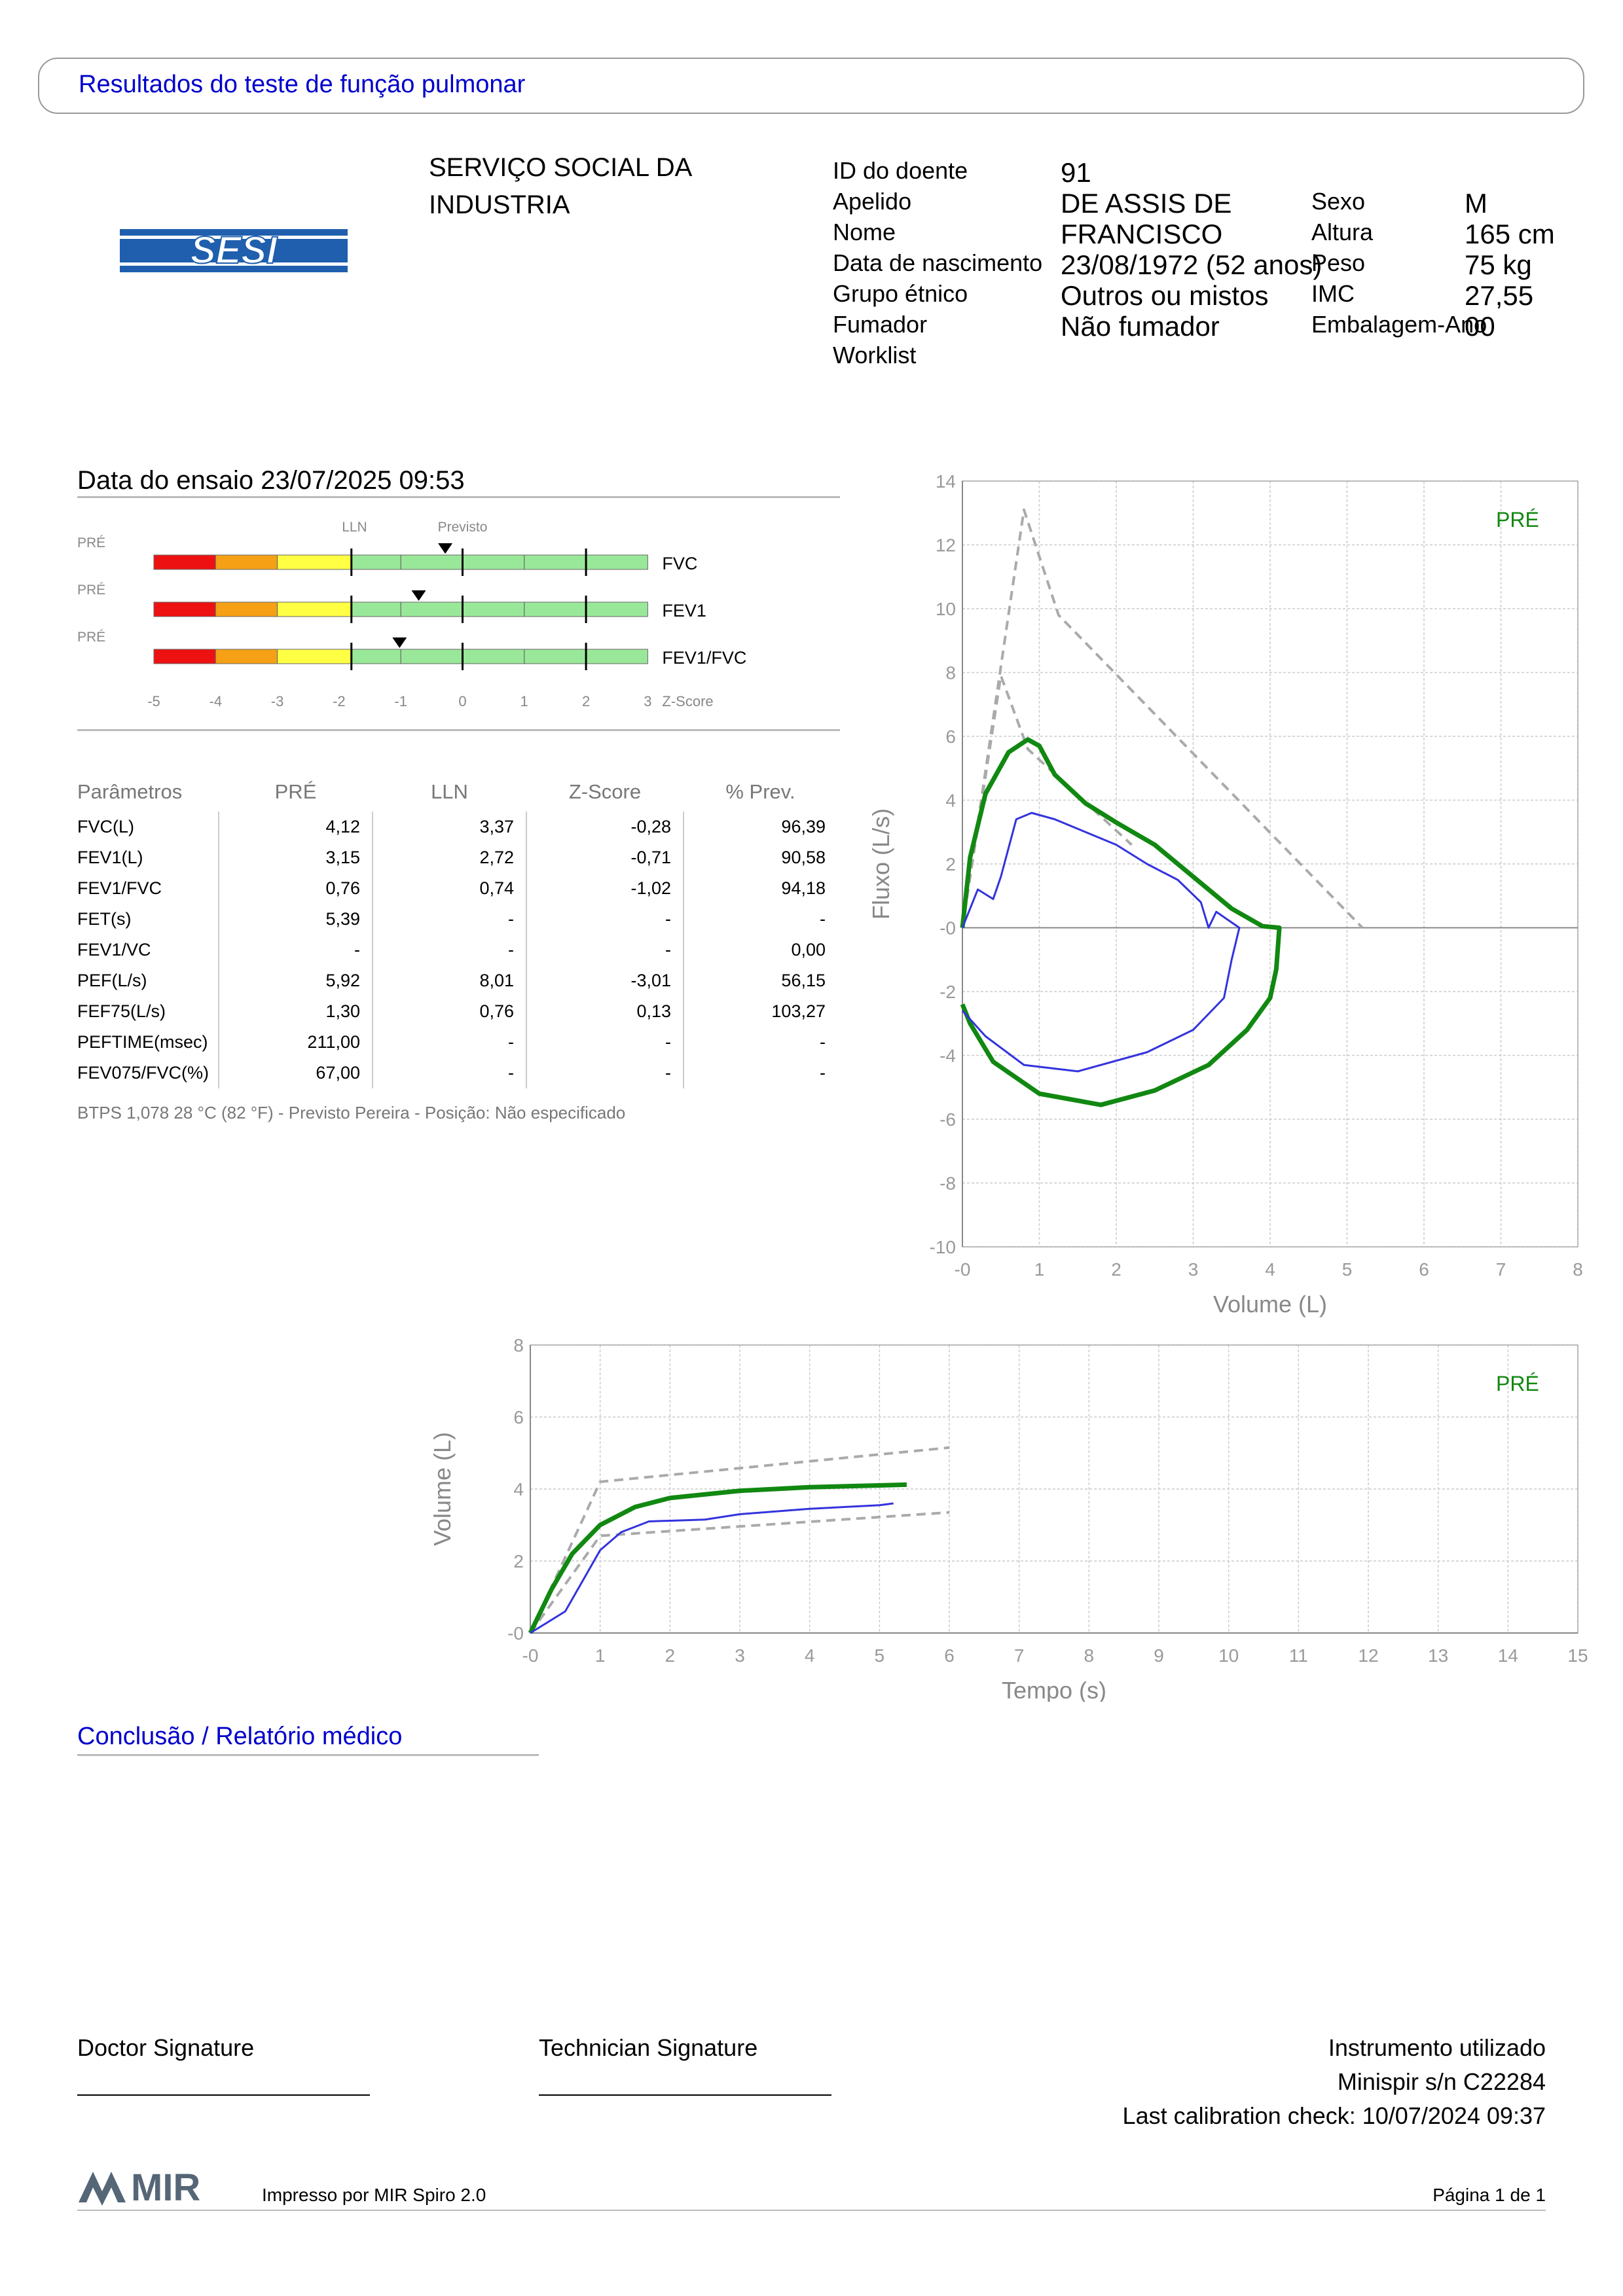 Image resolution: width=1623 pixels, height=2296 pixels. What do you see at coordinates (1089, 1655) in the screenshot?
I see `x-tick-label: 8` at bounding box center [1089, 1655].